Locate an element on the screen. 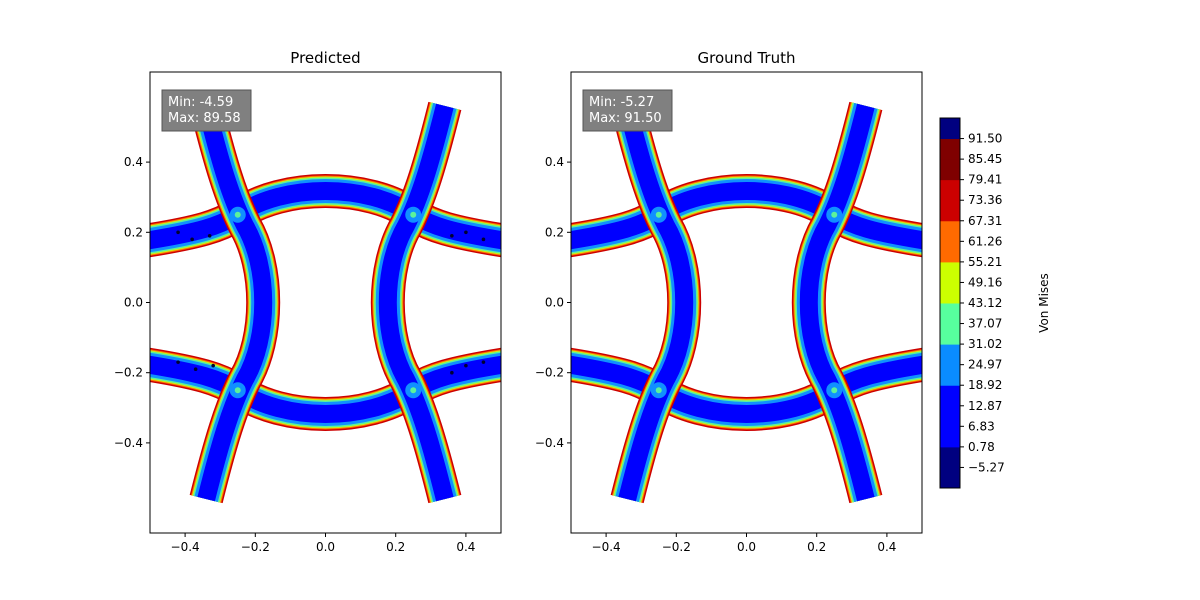 The image size is (1200, 600). colorbar-tick-label: 61.26 is located at coordinates (985, 241).